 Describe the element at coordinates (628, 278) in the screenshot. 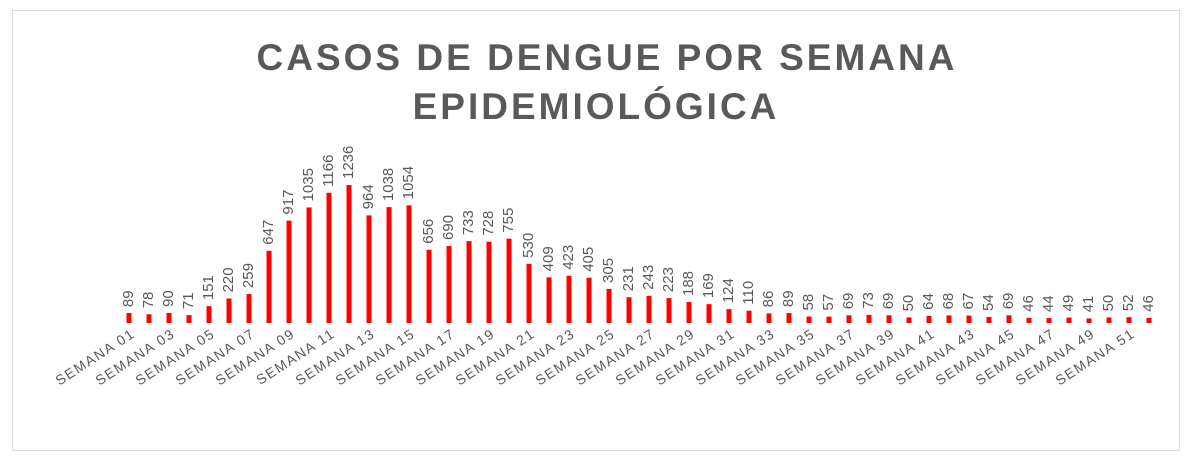

I see `data-label: 231` at that location.